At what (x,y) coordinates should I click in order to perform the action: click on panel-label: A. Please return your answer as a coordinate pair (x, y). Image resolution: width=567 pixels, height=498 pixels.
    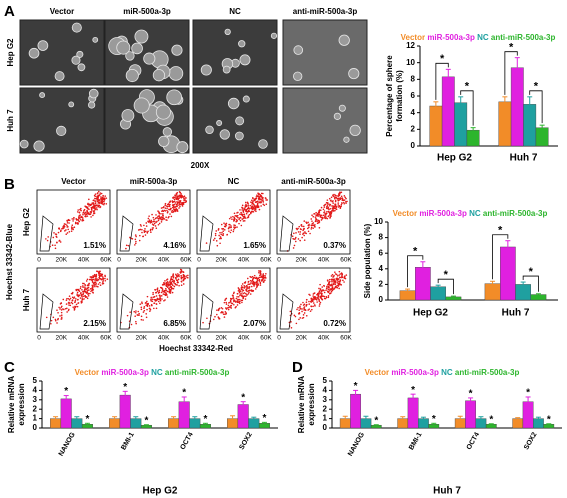
    Looking at the image, I should click on (9, 11).